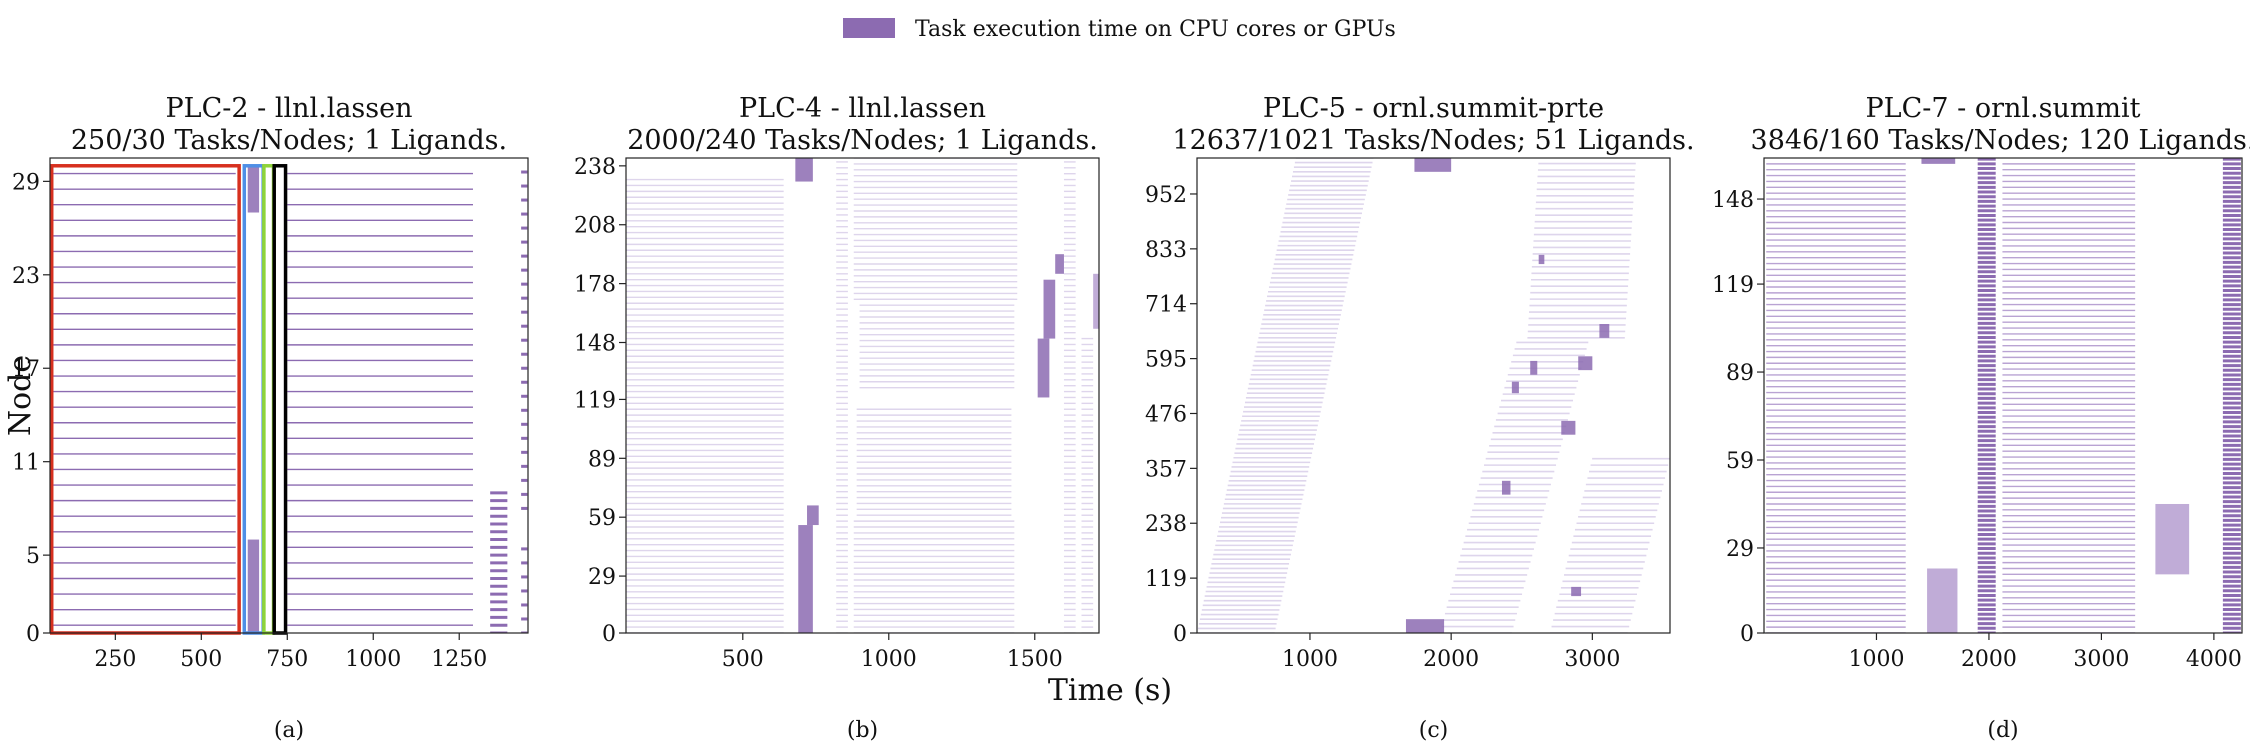 The width and height of the screenshot is (2250, 750). Describe the element at coordinates (1166, 414) in the screenshot. I see `y-tick-label: 476` at that location.